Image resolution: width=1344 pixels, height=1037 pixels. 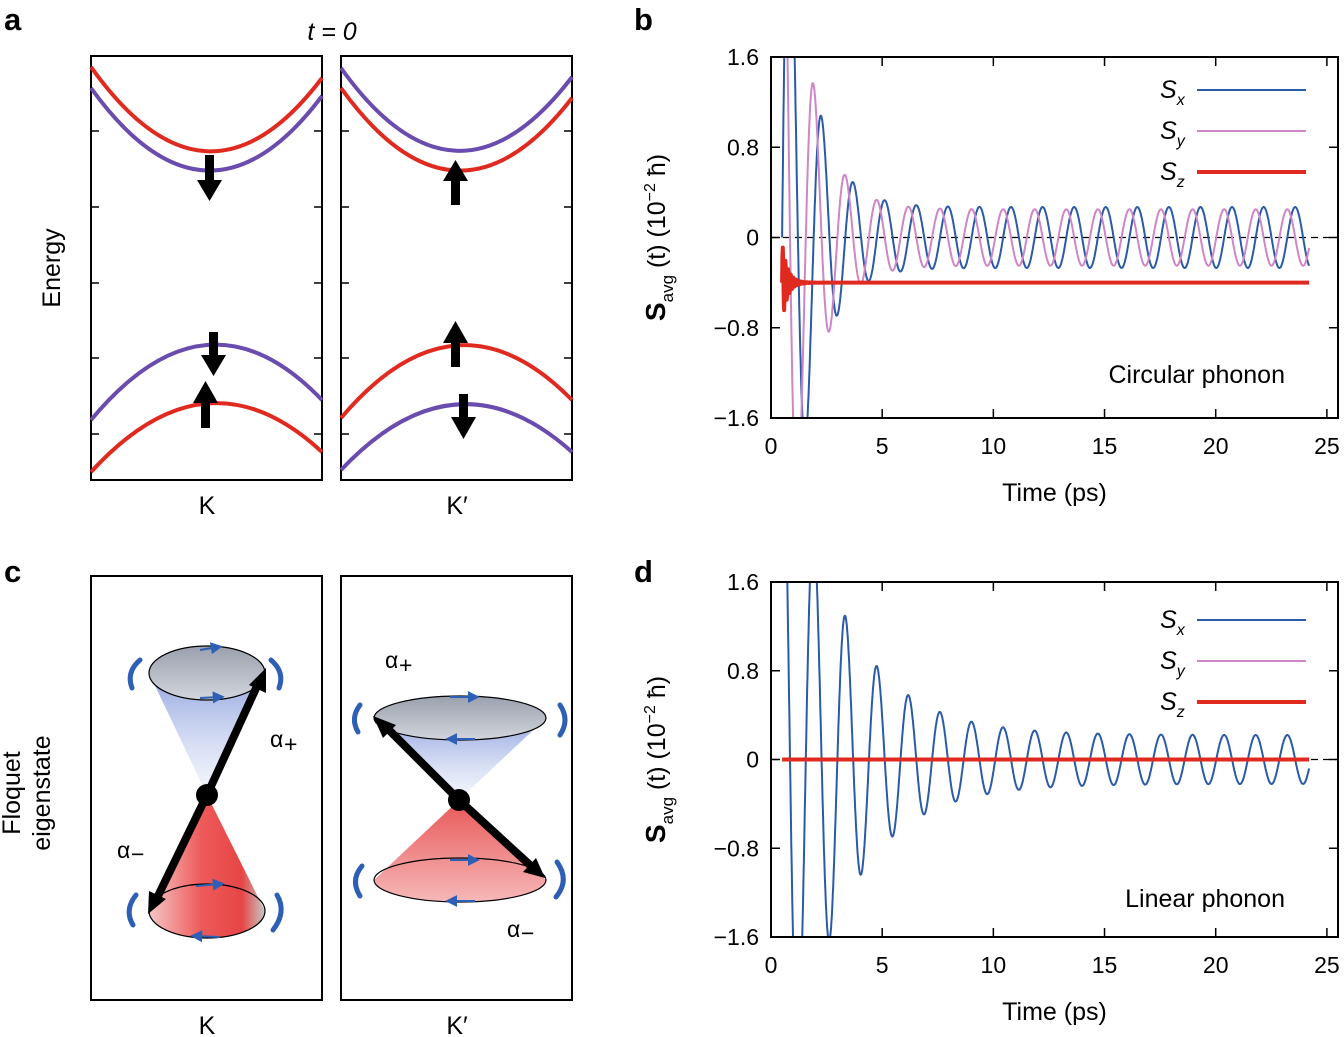 What do you see at coordinates (405, 665) in the screenshot?
I see `alpha-plus-sub-kp: +` at bounding box center [405, 665].